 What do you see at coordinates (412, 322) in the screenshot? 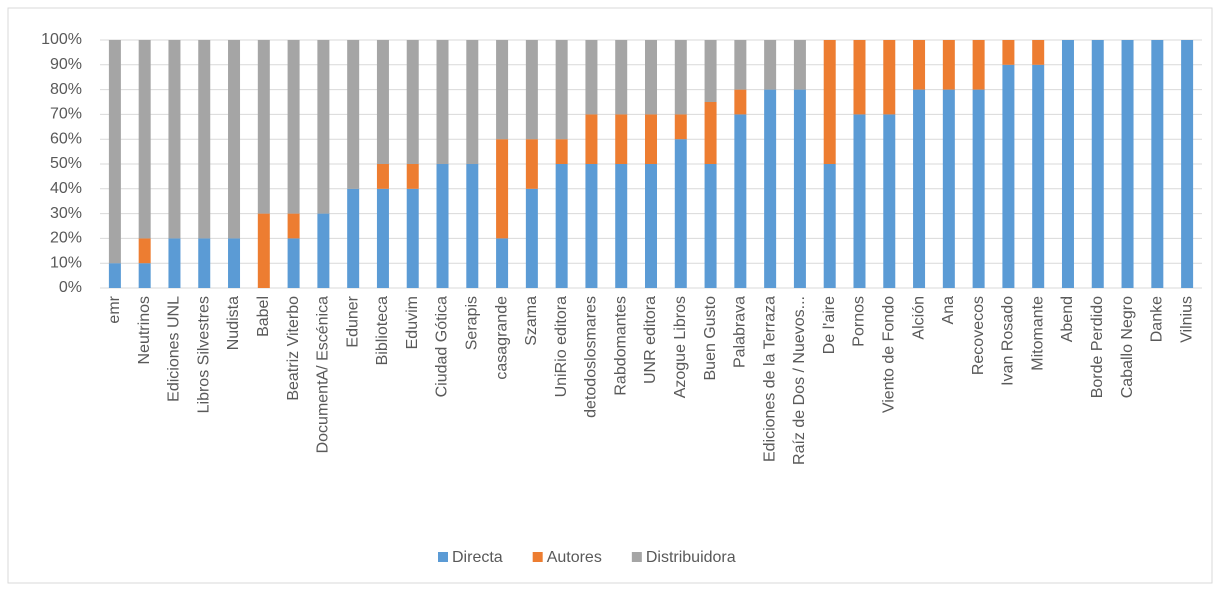
I see `x-tick-label: Eduvim` at bounding box center [412, 322].